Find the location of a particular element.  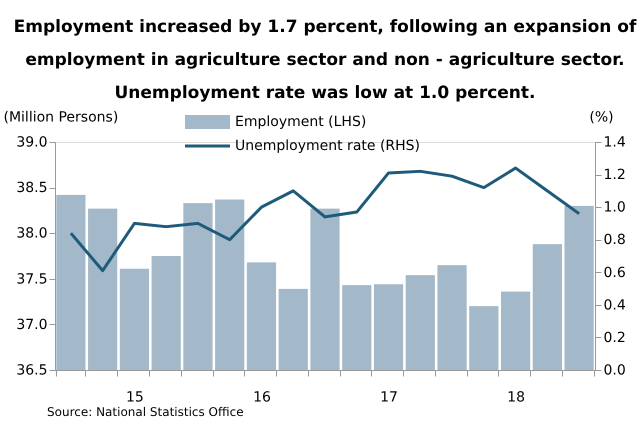

x-tick-label: 16 is located at coordinates (262, 398).